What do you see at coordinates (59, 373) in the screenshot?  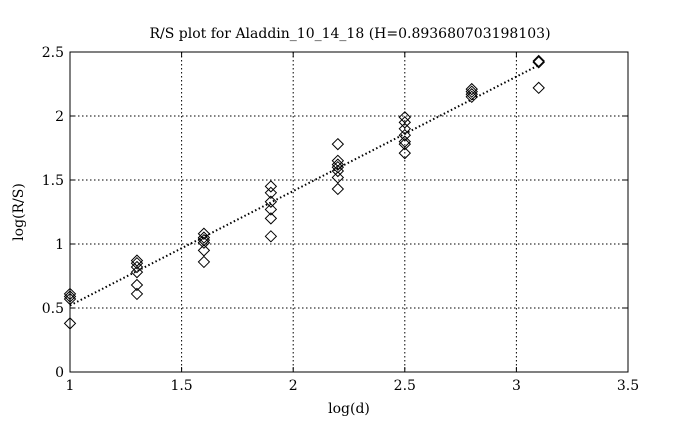 I see `y-tick-label: 0` at bounding box center [59, 373].